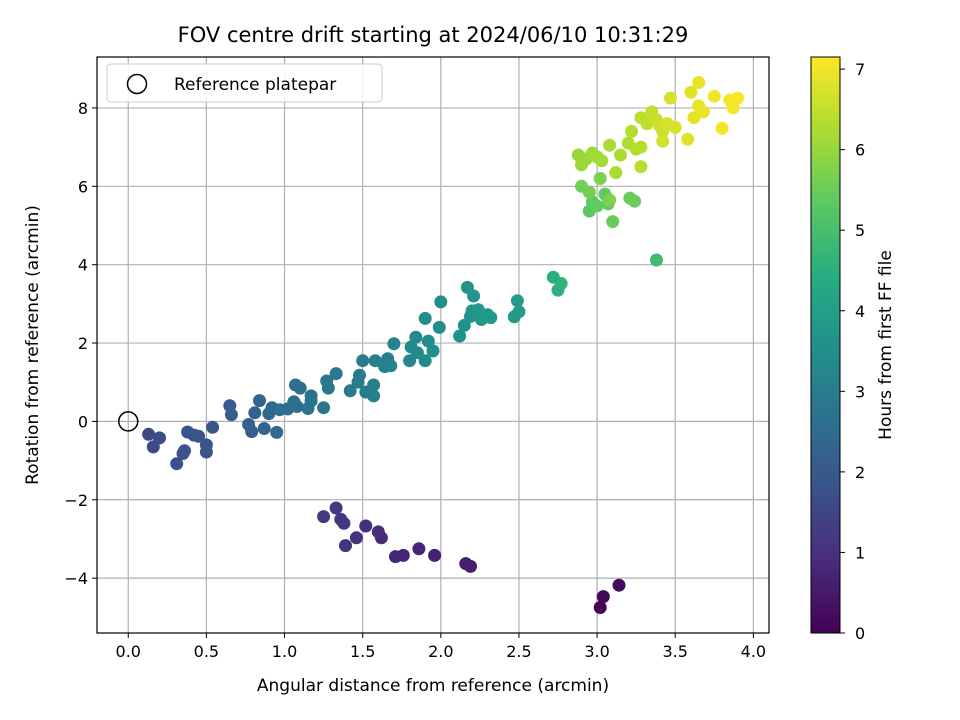 The width and height of the screenshot is (960, 720). What do you see at coordinates (83, 265) in the screenshot?
I see `y-tick-label: 4` at bounding box center [83, 265].